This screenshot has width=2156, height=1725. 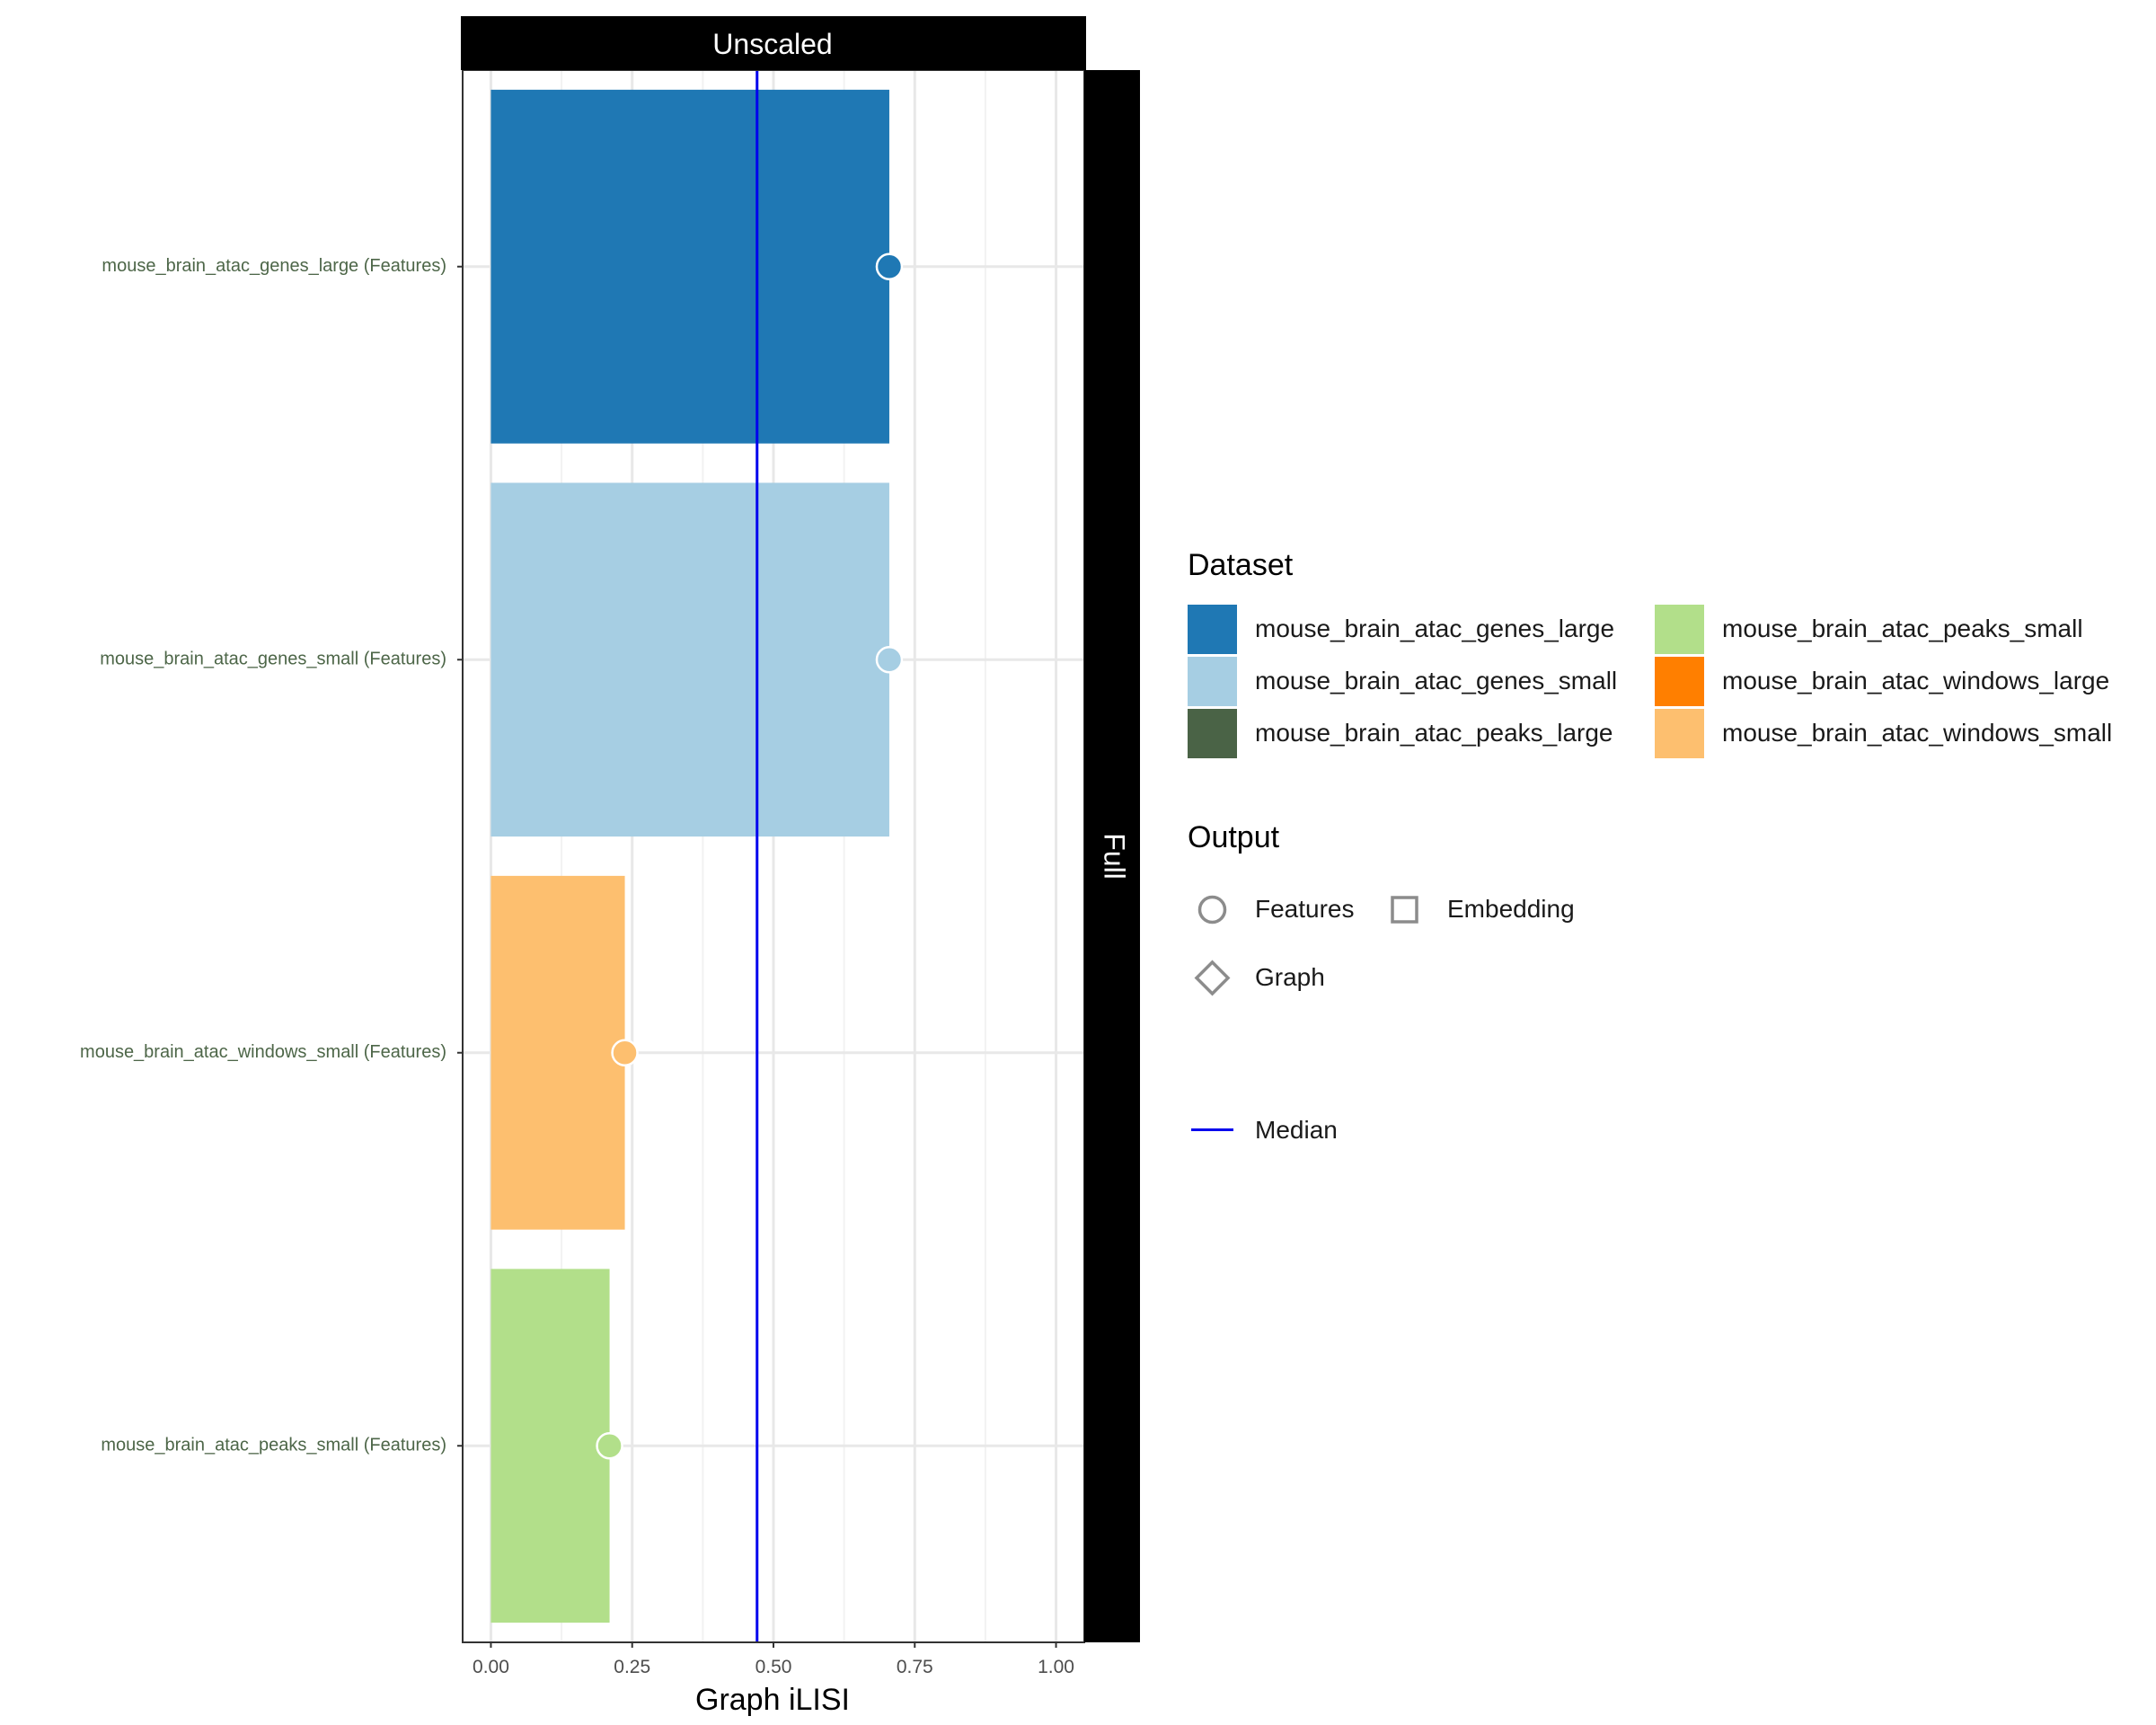 I want to click on facet-top-label: Unscaled, so click(x=772, y=44).